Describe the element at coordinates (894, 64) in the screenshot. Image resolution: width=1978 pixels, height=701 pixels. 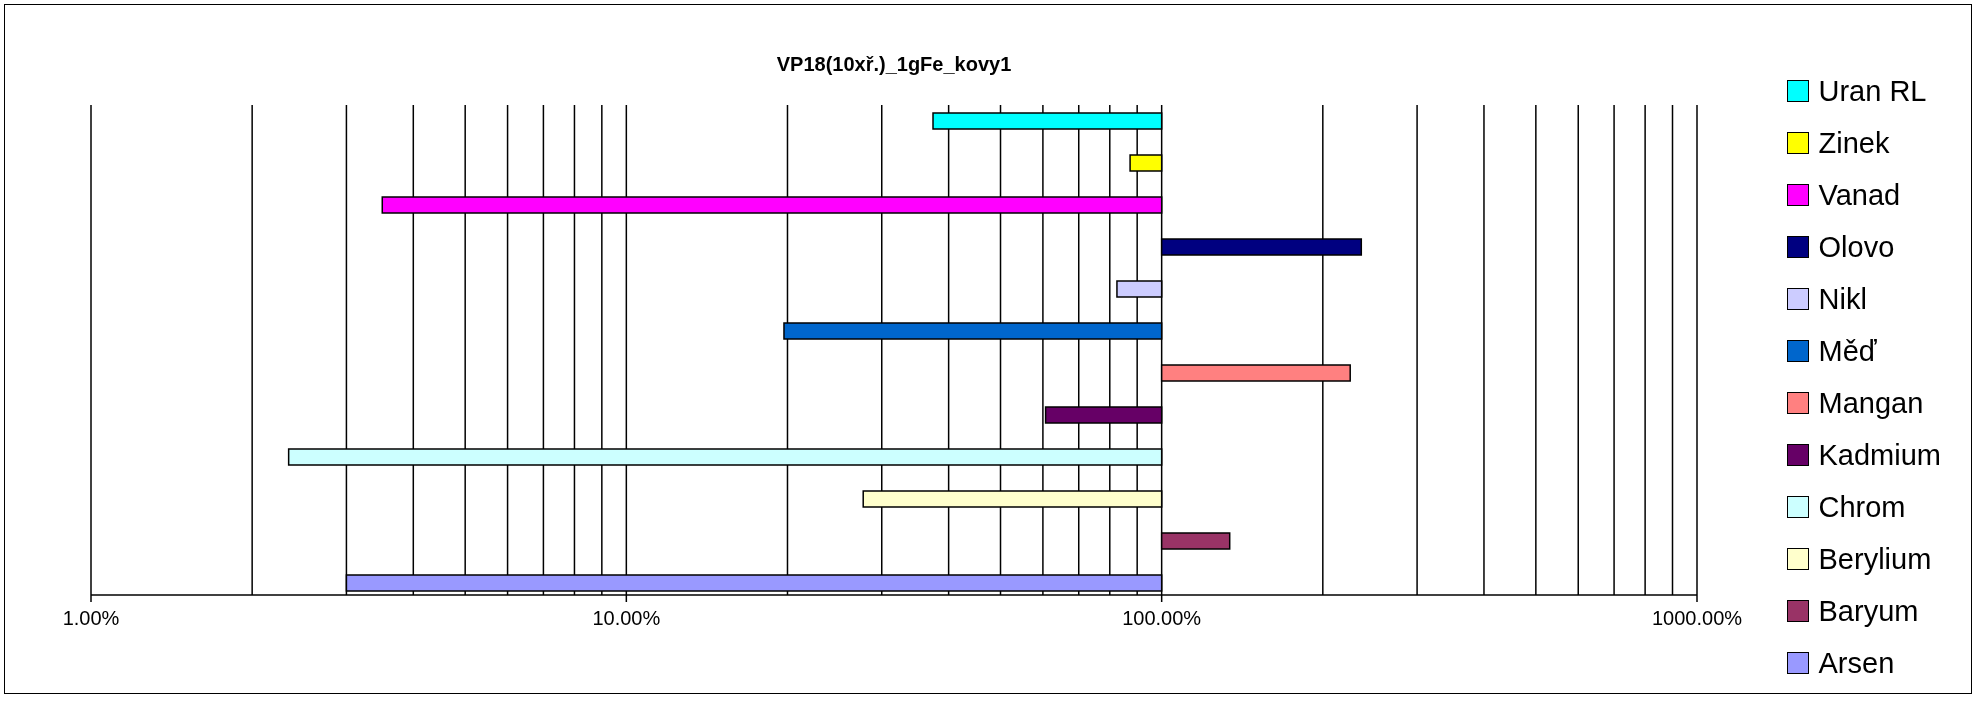
I see `chart-title: VP18(10xř.)_1gFe_kovy1` at that location.